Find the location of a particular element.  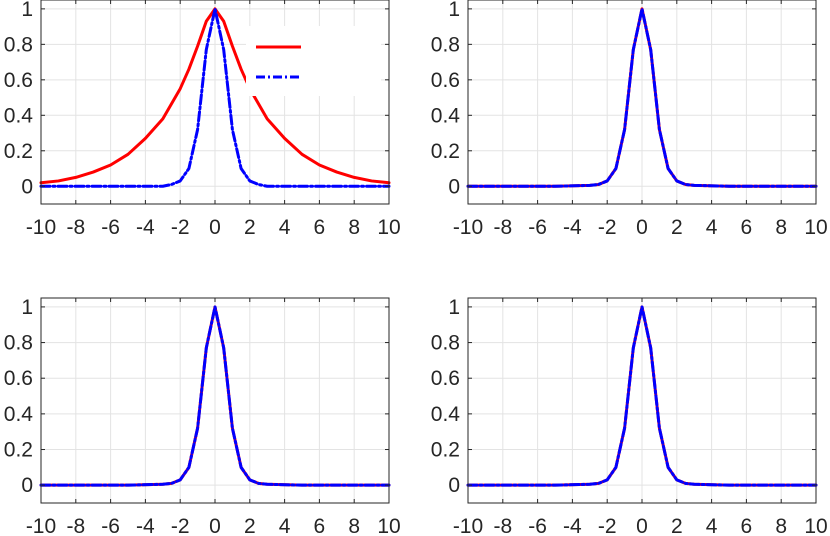

legend is located at coordinates (313, 61).